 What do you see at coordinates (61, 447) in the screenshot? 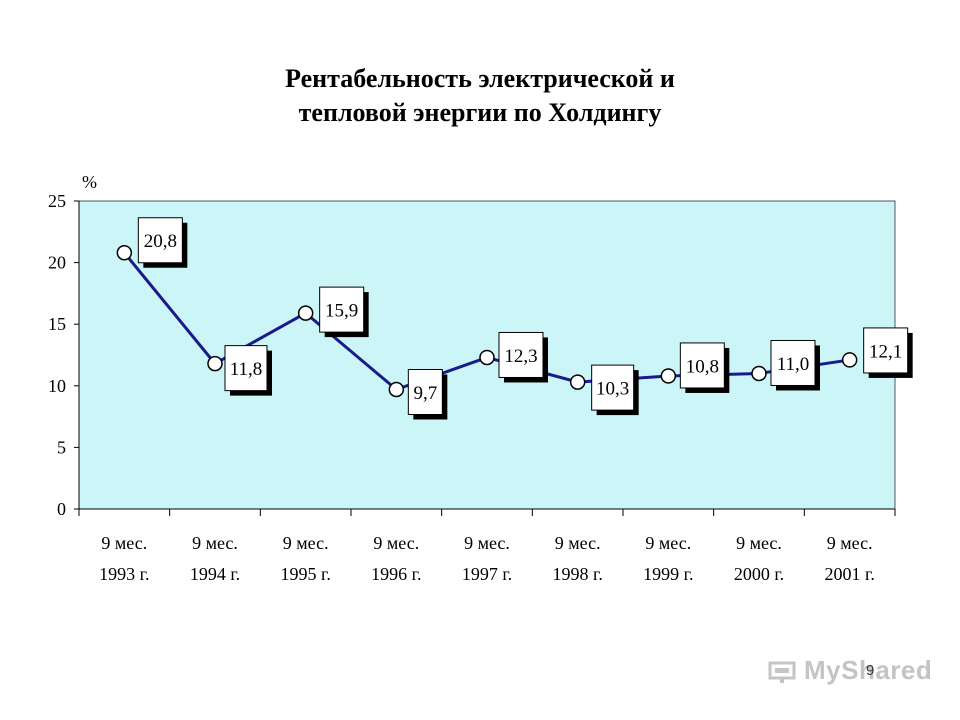
I see `y-tick-label: 5` at bounding box center [61, 447].